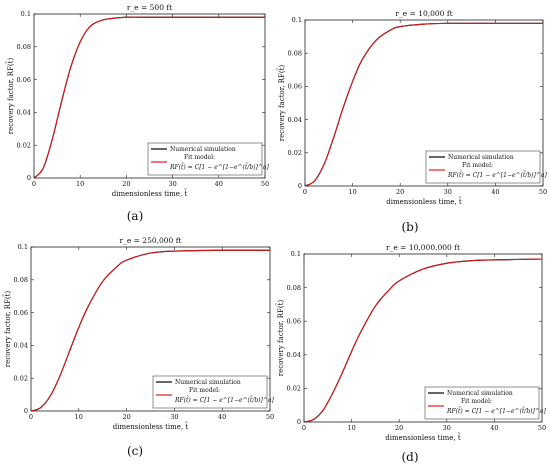 The height and width of the screenshot is (463, 550). What do you see at coordinates (149, 7) in the screenshot?
I see `chart-title: r_e = 500 ft` at bounding box center [149, 7].